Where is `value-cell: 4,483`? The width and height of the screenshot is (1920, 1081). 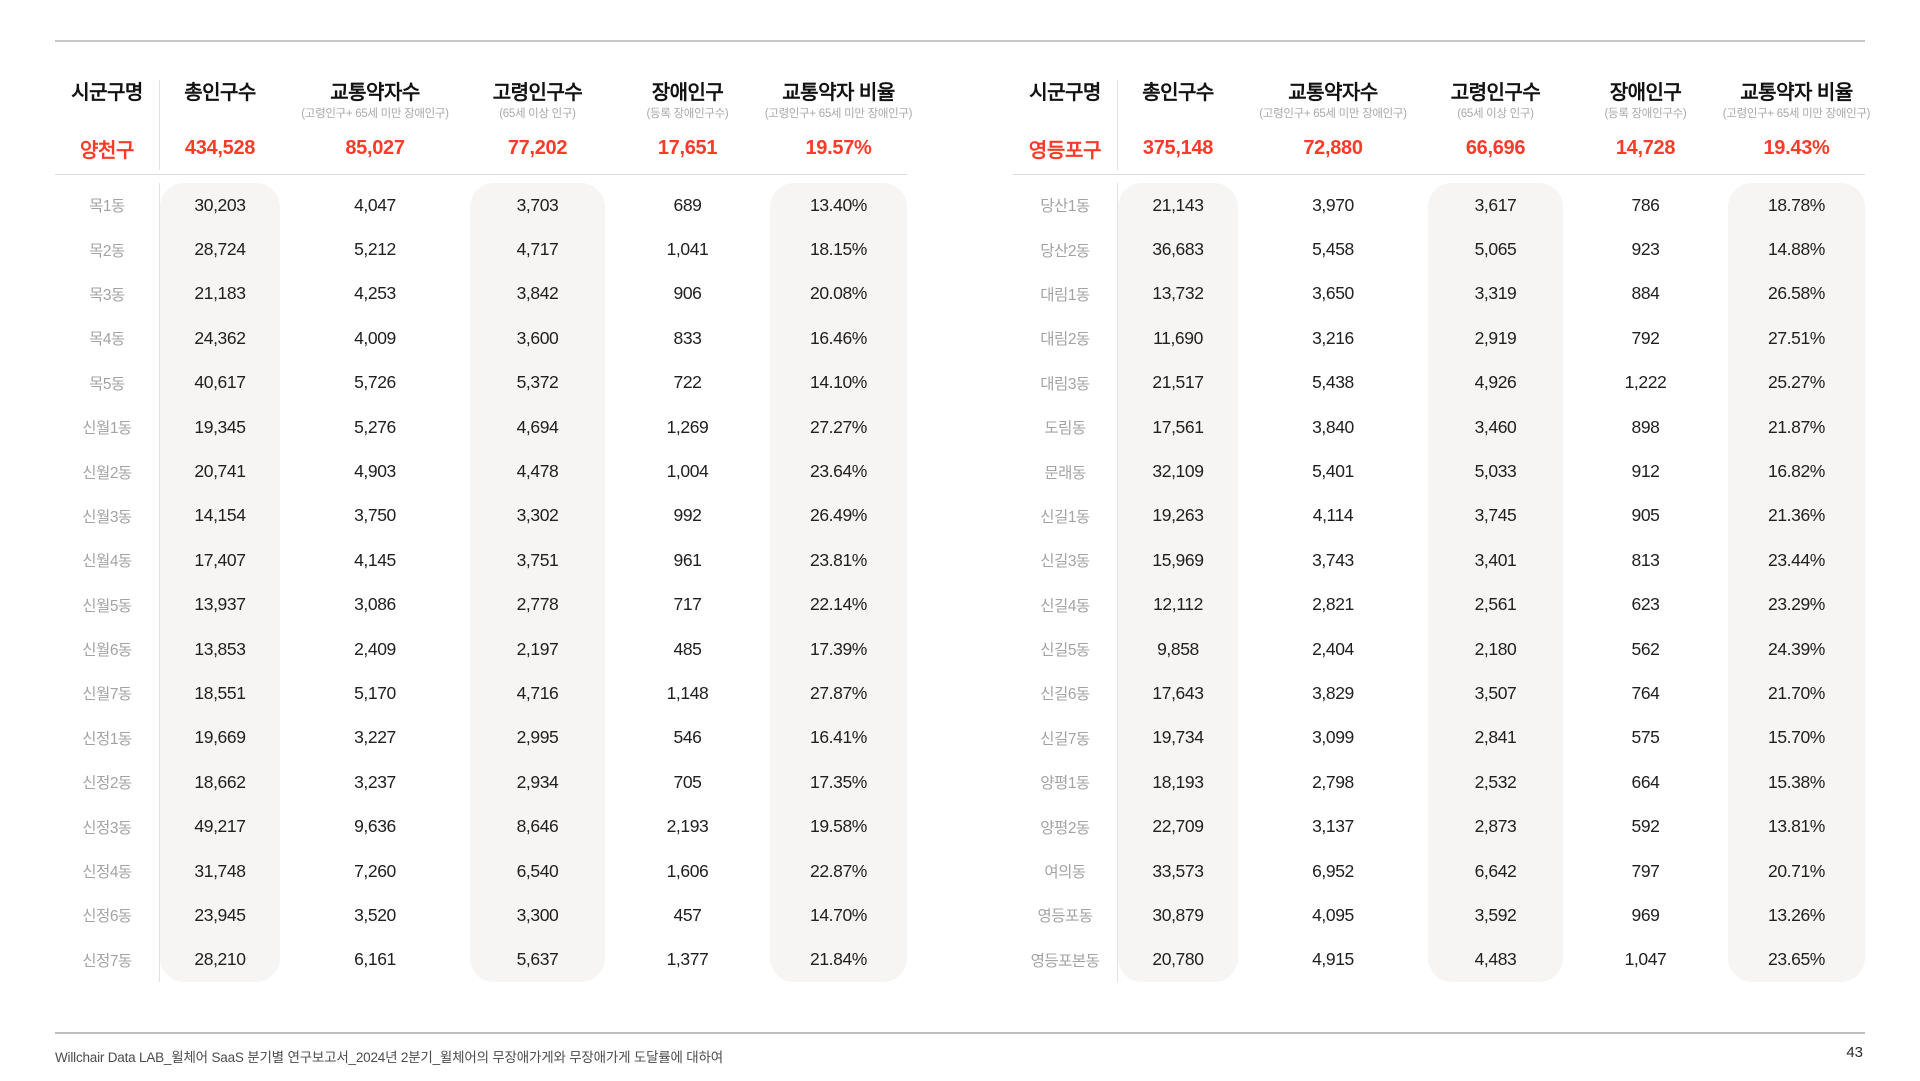 value-cell: 4,483 is located at coordinates (1495, 960).